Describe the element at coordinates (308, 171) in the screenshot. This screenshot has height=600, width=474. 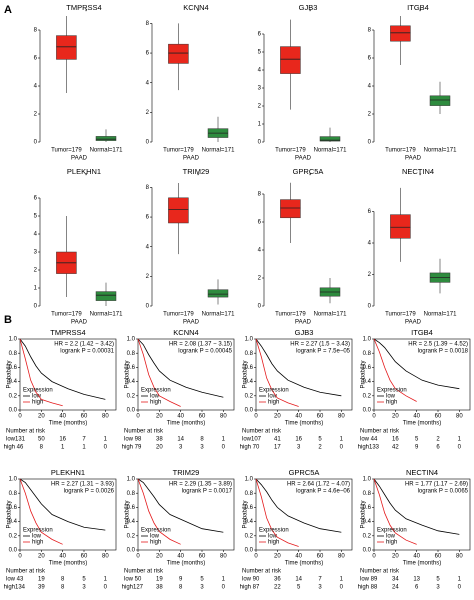
I see `chart-title: GPRC5A` at that location.